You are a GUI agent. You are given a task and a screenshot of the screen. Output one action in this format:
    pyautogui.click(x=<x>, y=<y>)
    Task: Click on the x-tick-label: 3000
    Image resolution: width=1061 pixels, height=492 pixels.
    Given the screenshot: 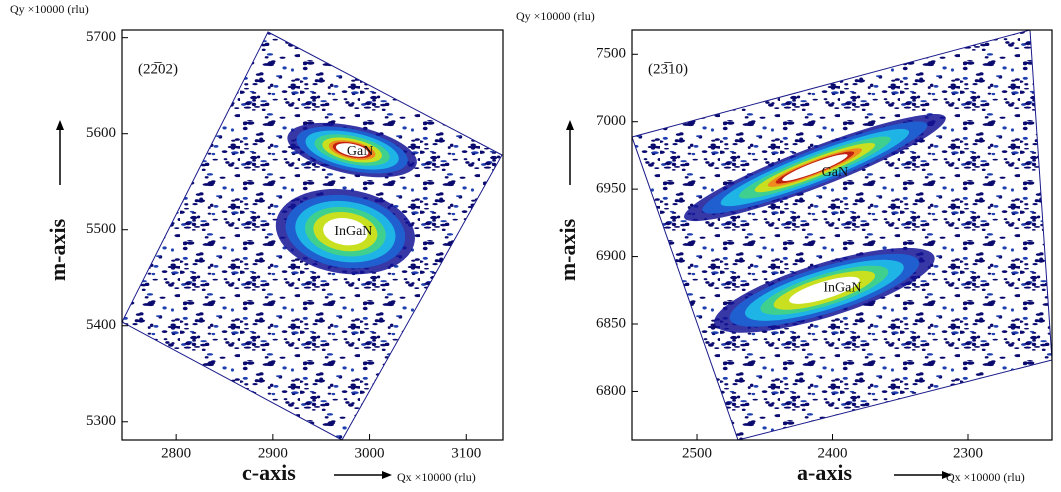 What is the action you would take?
    pyautogui.click(x=370, y=453)
    